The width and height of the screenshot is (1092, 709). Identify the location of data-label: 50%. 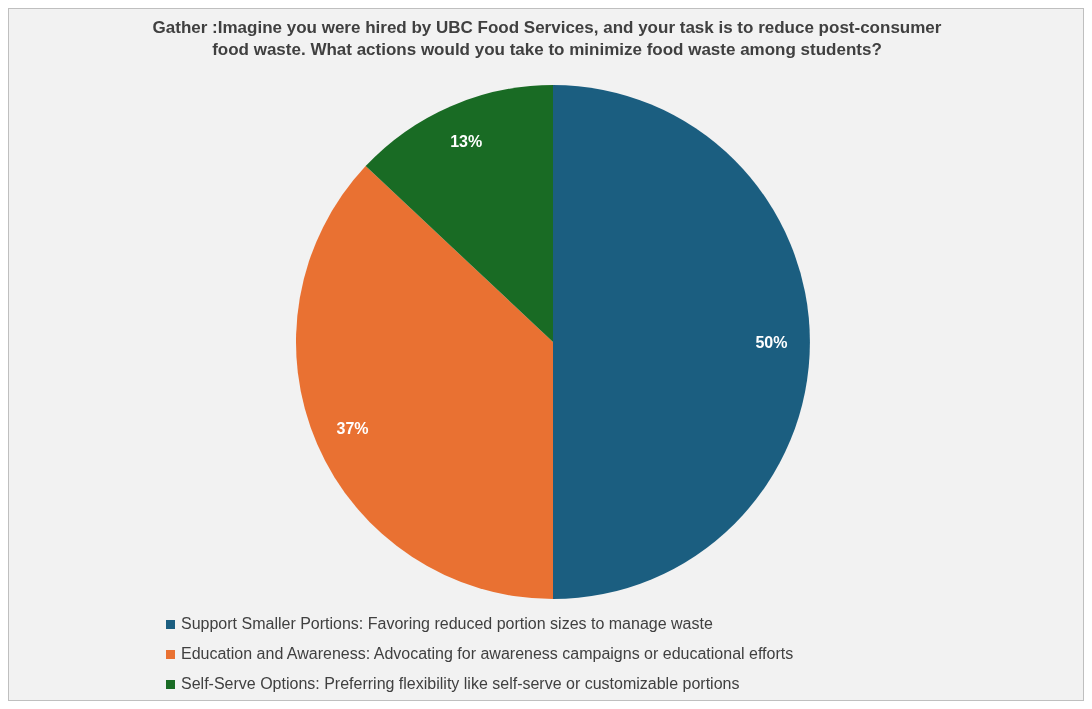
(771, 342).